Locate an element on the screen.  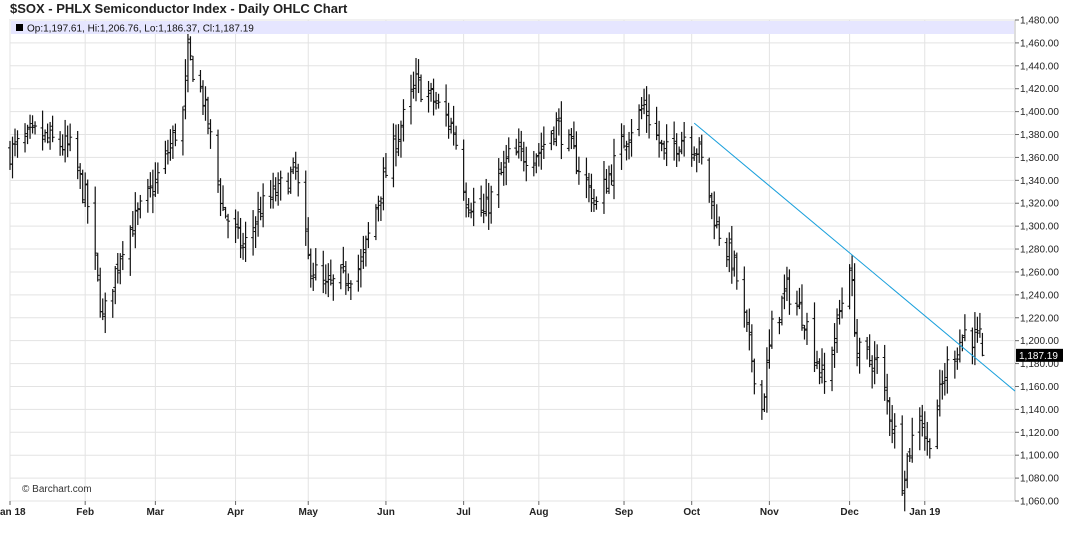
last-price-label: 1,187.19 is located at coordinates (1038, 356).